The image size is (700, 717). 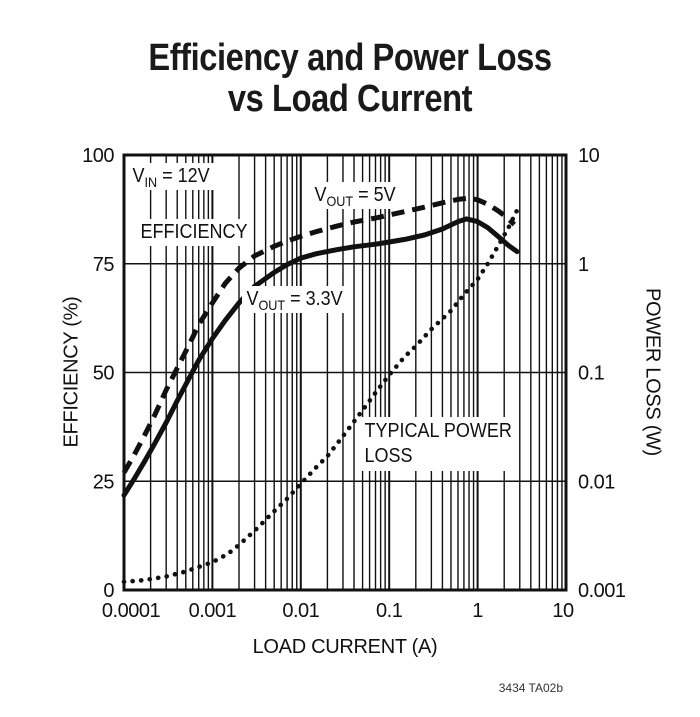 What do you see at coordinates (389, 611) in the screenshot?
I see `x-tick: 0.1` at bounding box center [389, 611].